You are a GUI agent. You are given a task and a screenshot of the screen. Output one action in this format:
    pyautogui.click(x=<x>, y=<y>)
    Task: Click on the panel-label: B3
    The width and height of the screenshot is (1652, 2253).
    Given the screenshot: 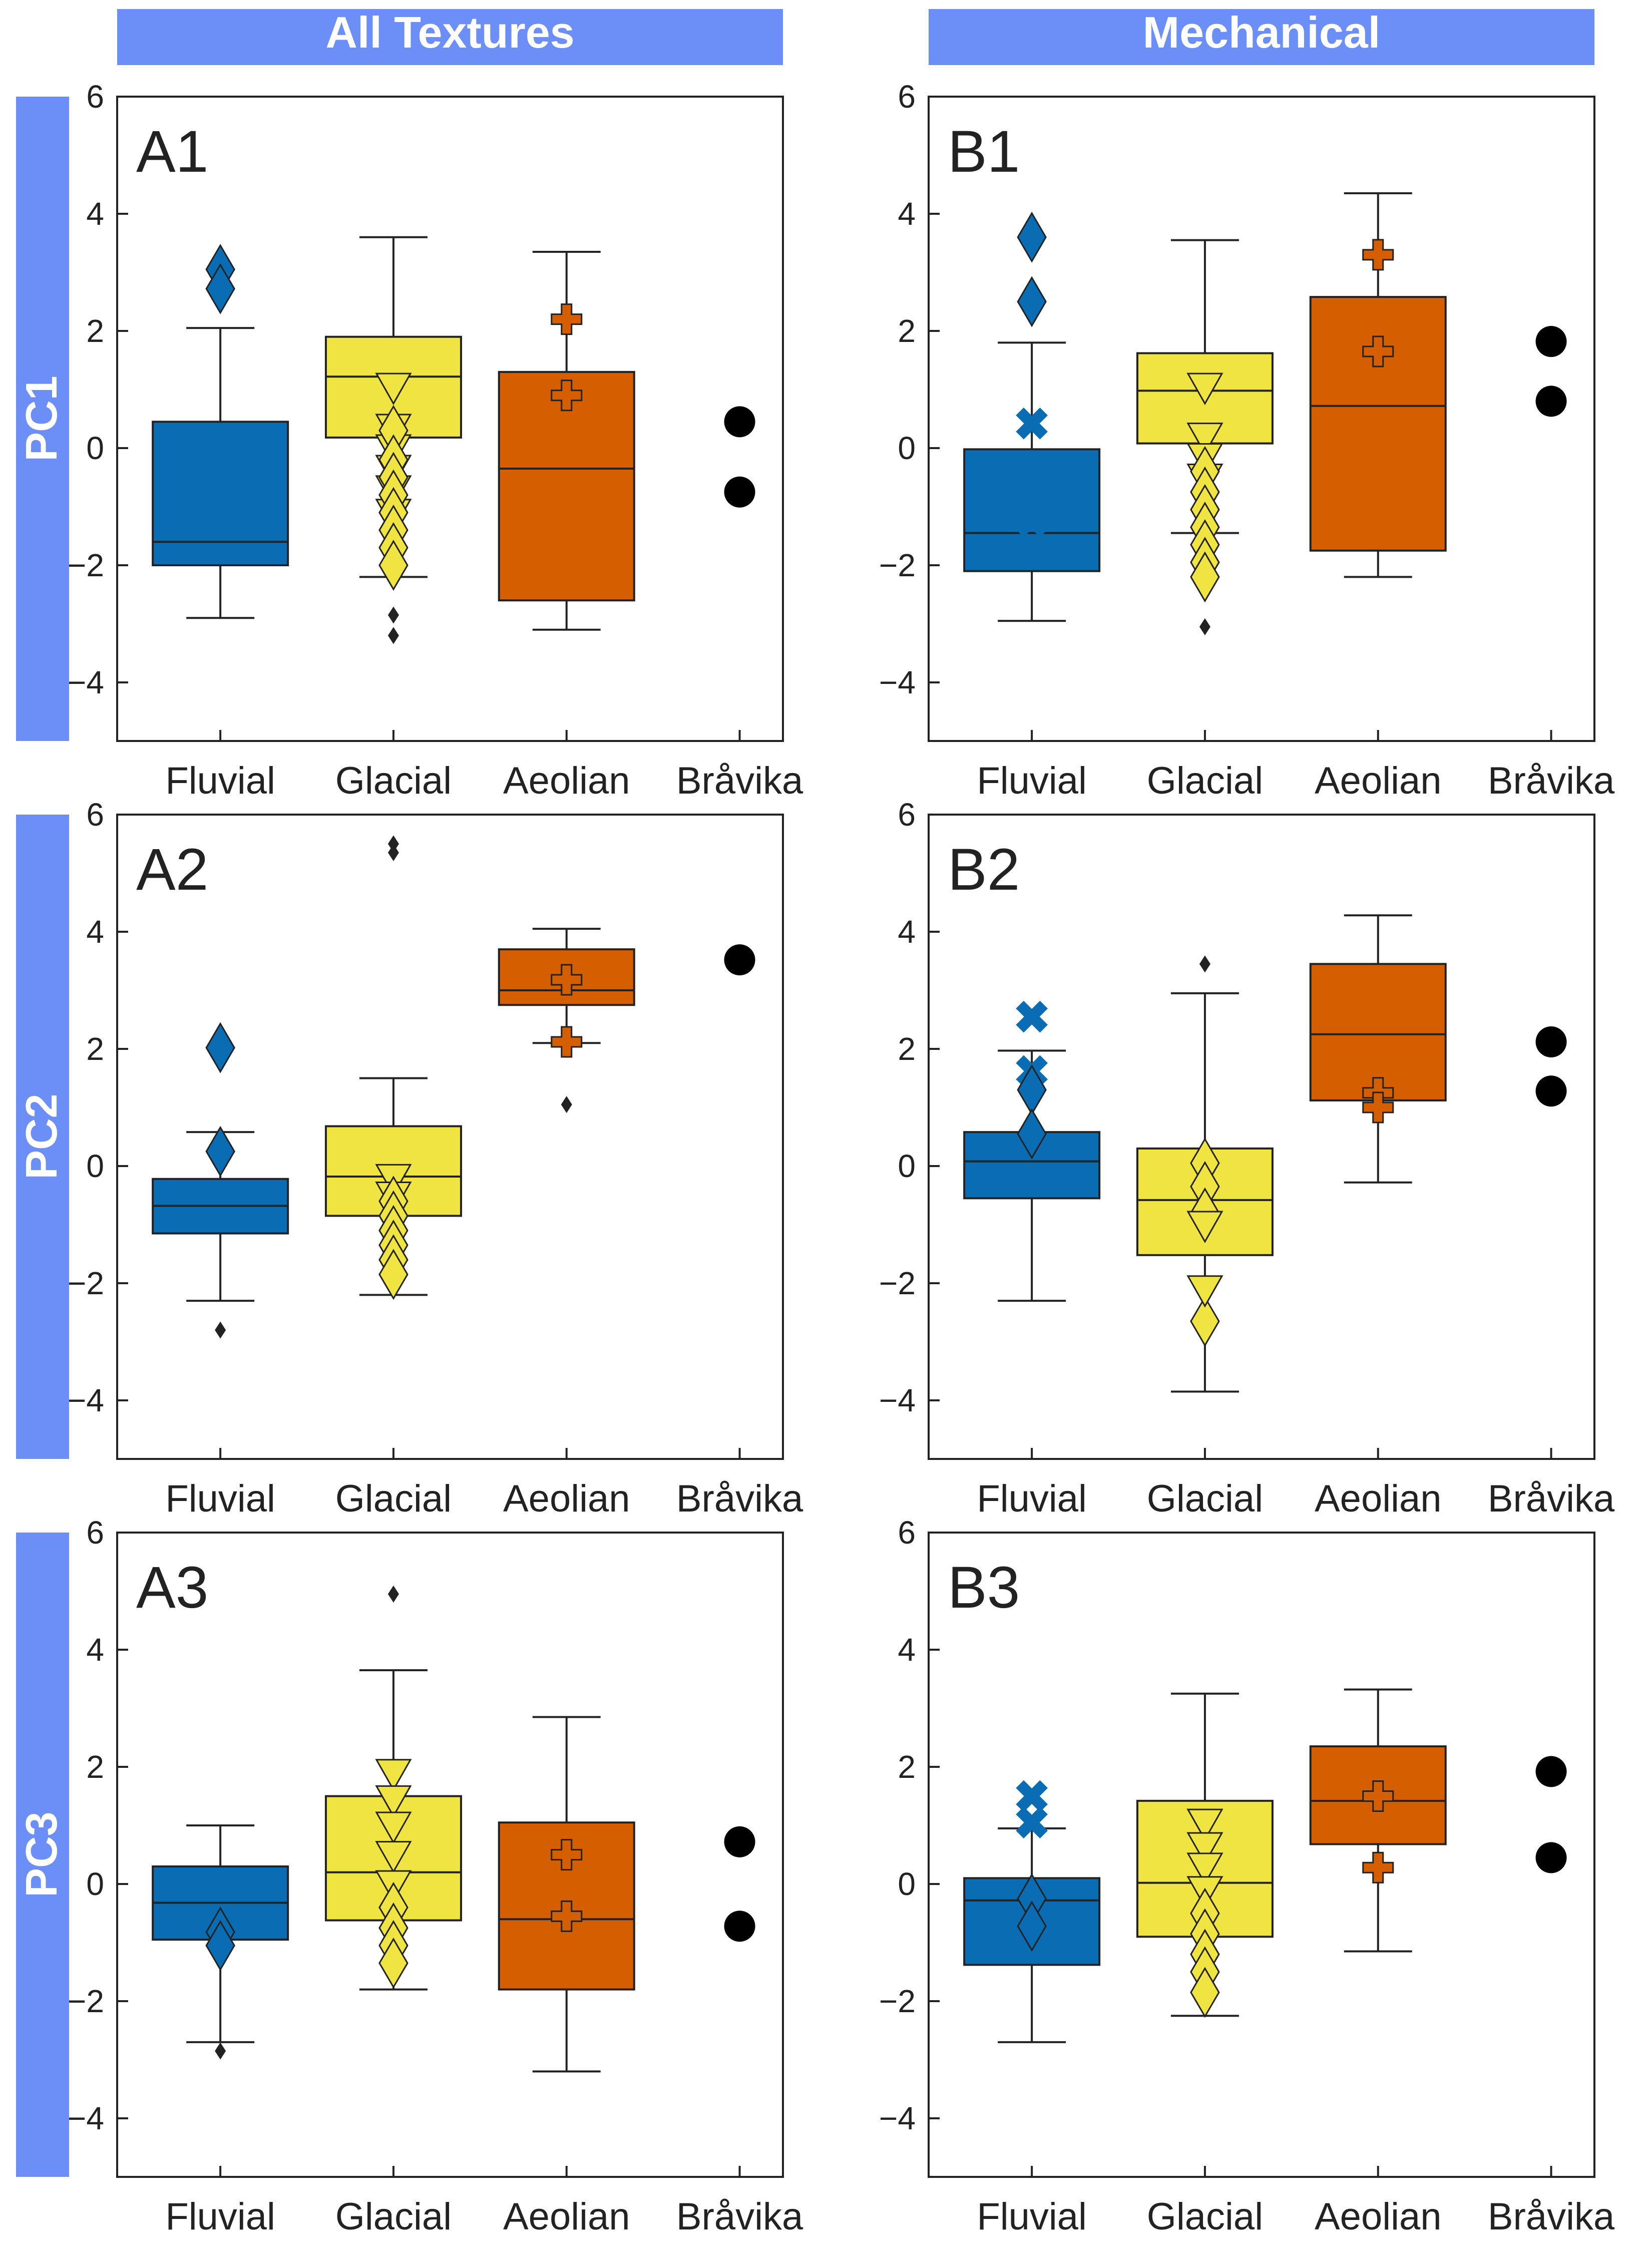 What is the action you would take?
    pyautogui.click(x=984, y=1588)
    